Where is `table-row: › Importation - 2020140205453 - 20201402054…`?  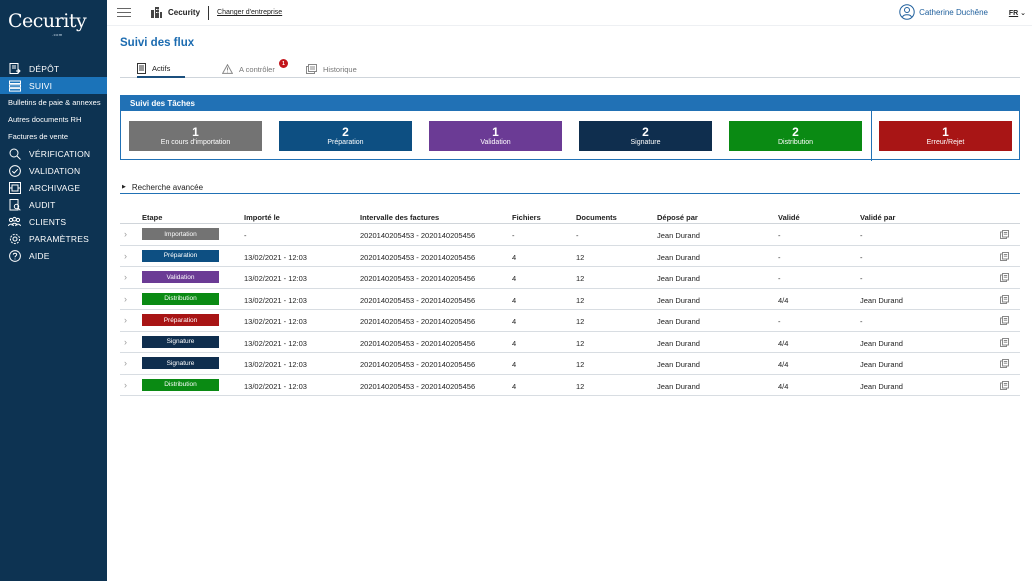 table-row: › Importation - 2020140205453 - 20201402054… is located at coordinates (570, 235).